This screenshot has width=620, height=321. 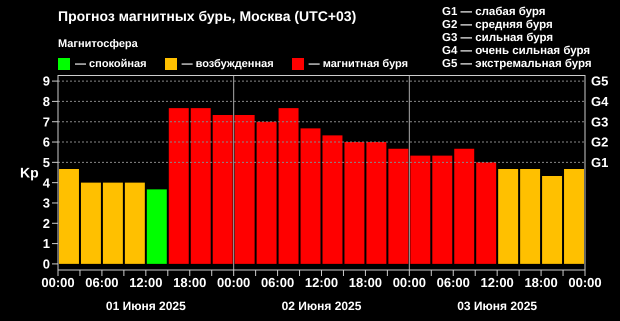 What do you see at coordinates (599, 162) in the screenshot?
I see `ref-line-label: G1` at bounding box center [599, 162].